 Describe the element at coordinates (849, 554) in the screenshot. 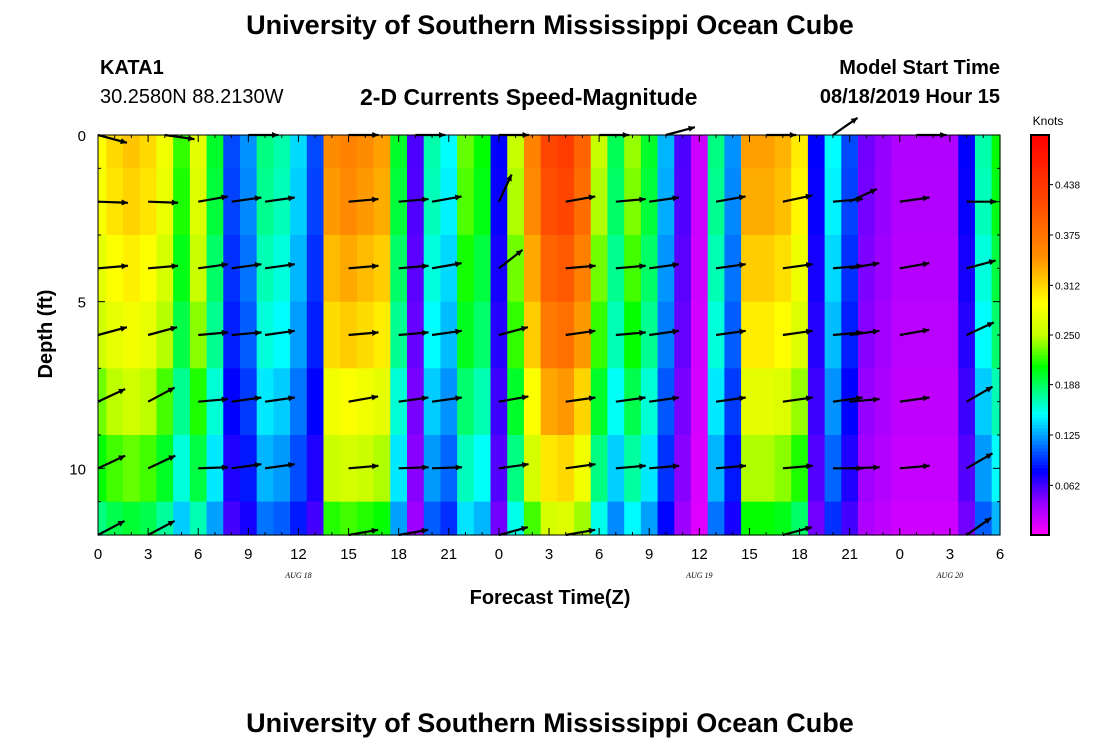

I see `x-tick-label: 21` at that location.